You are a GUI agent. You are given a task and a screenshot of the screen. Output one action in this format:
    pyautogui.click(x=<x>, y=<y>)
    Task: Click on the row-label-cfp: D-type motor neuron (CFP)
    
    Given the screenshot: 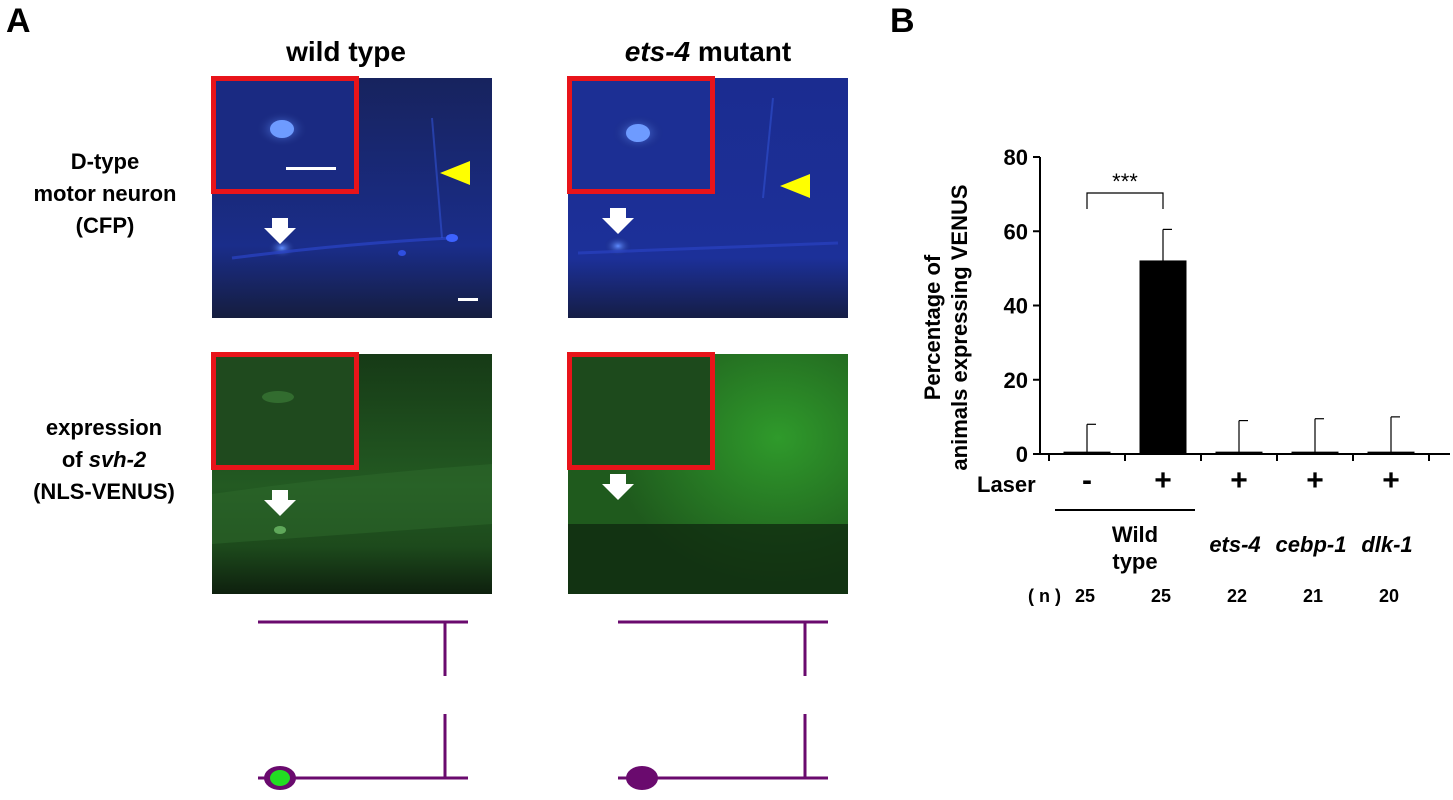 What is the action you would take?
    pyautogui.click(x=105, y=194)
    